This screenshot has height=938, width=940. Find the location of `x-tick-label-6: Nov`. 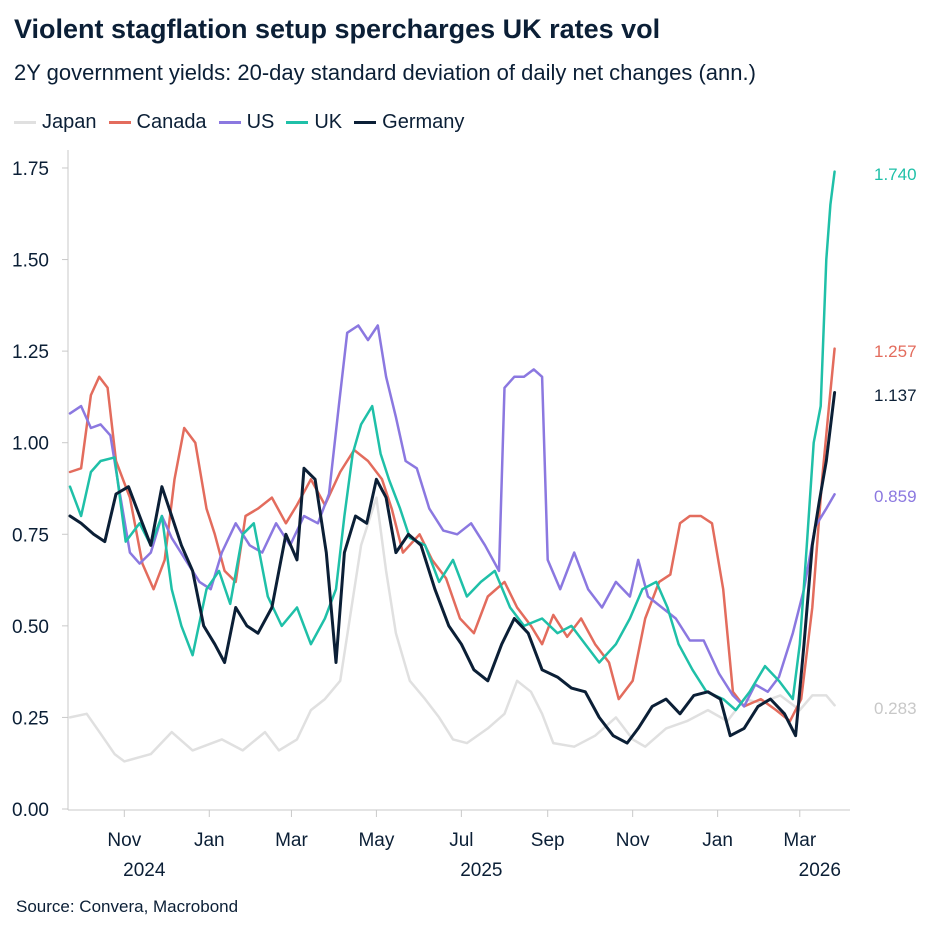

x-tick-label-6: Nov is located at coordinates (633, 840).